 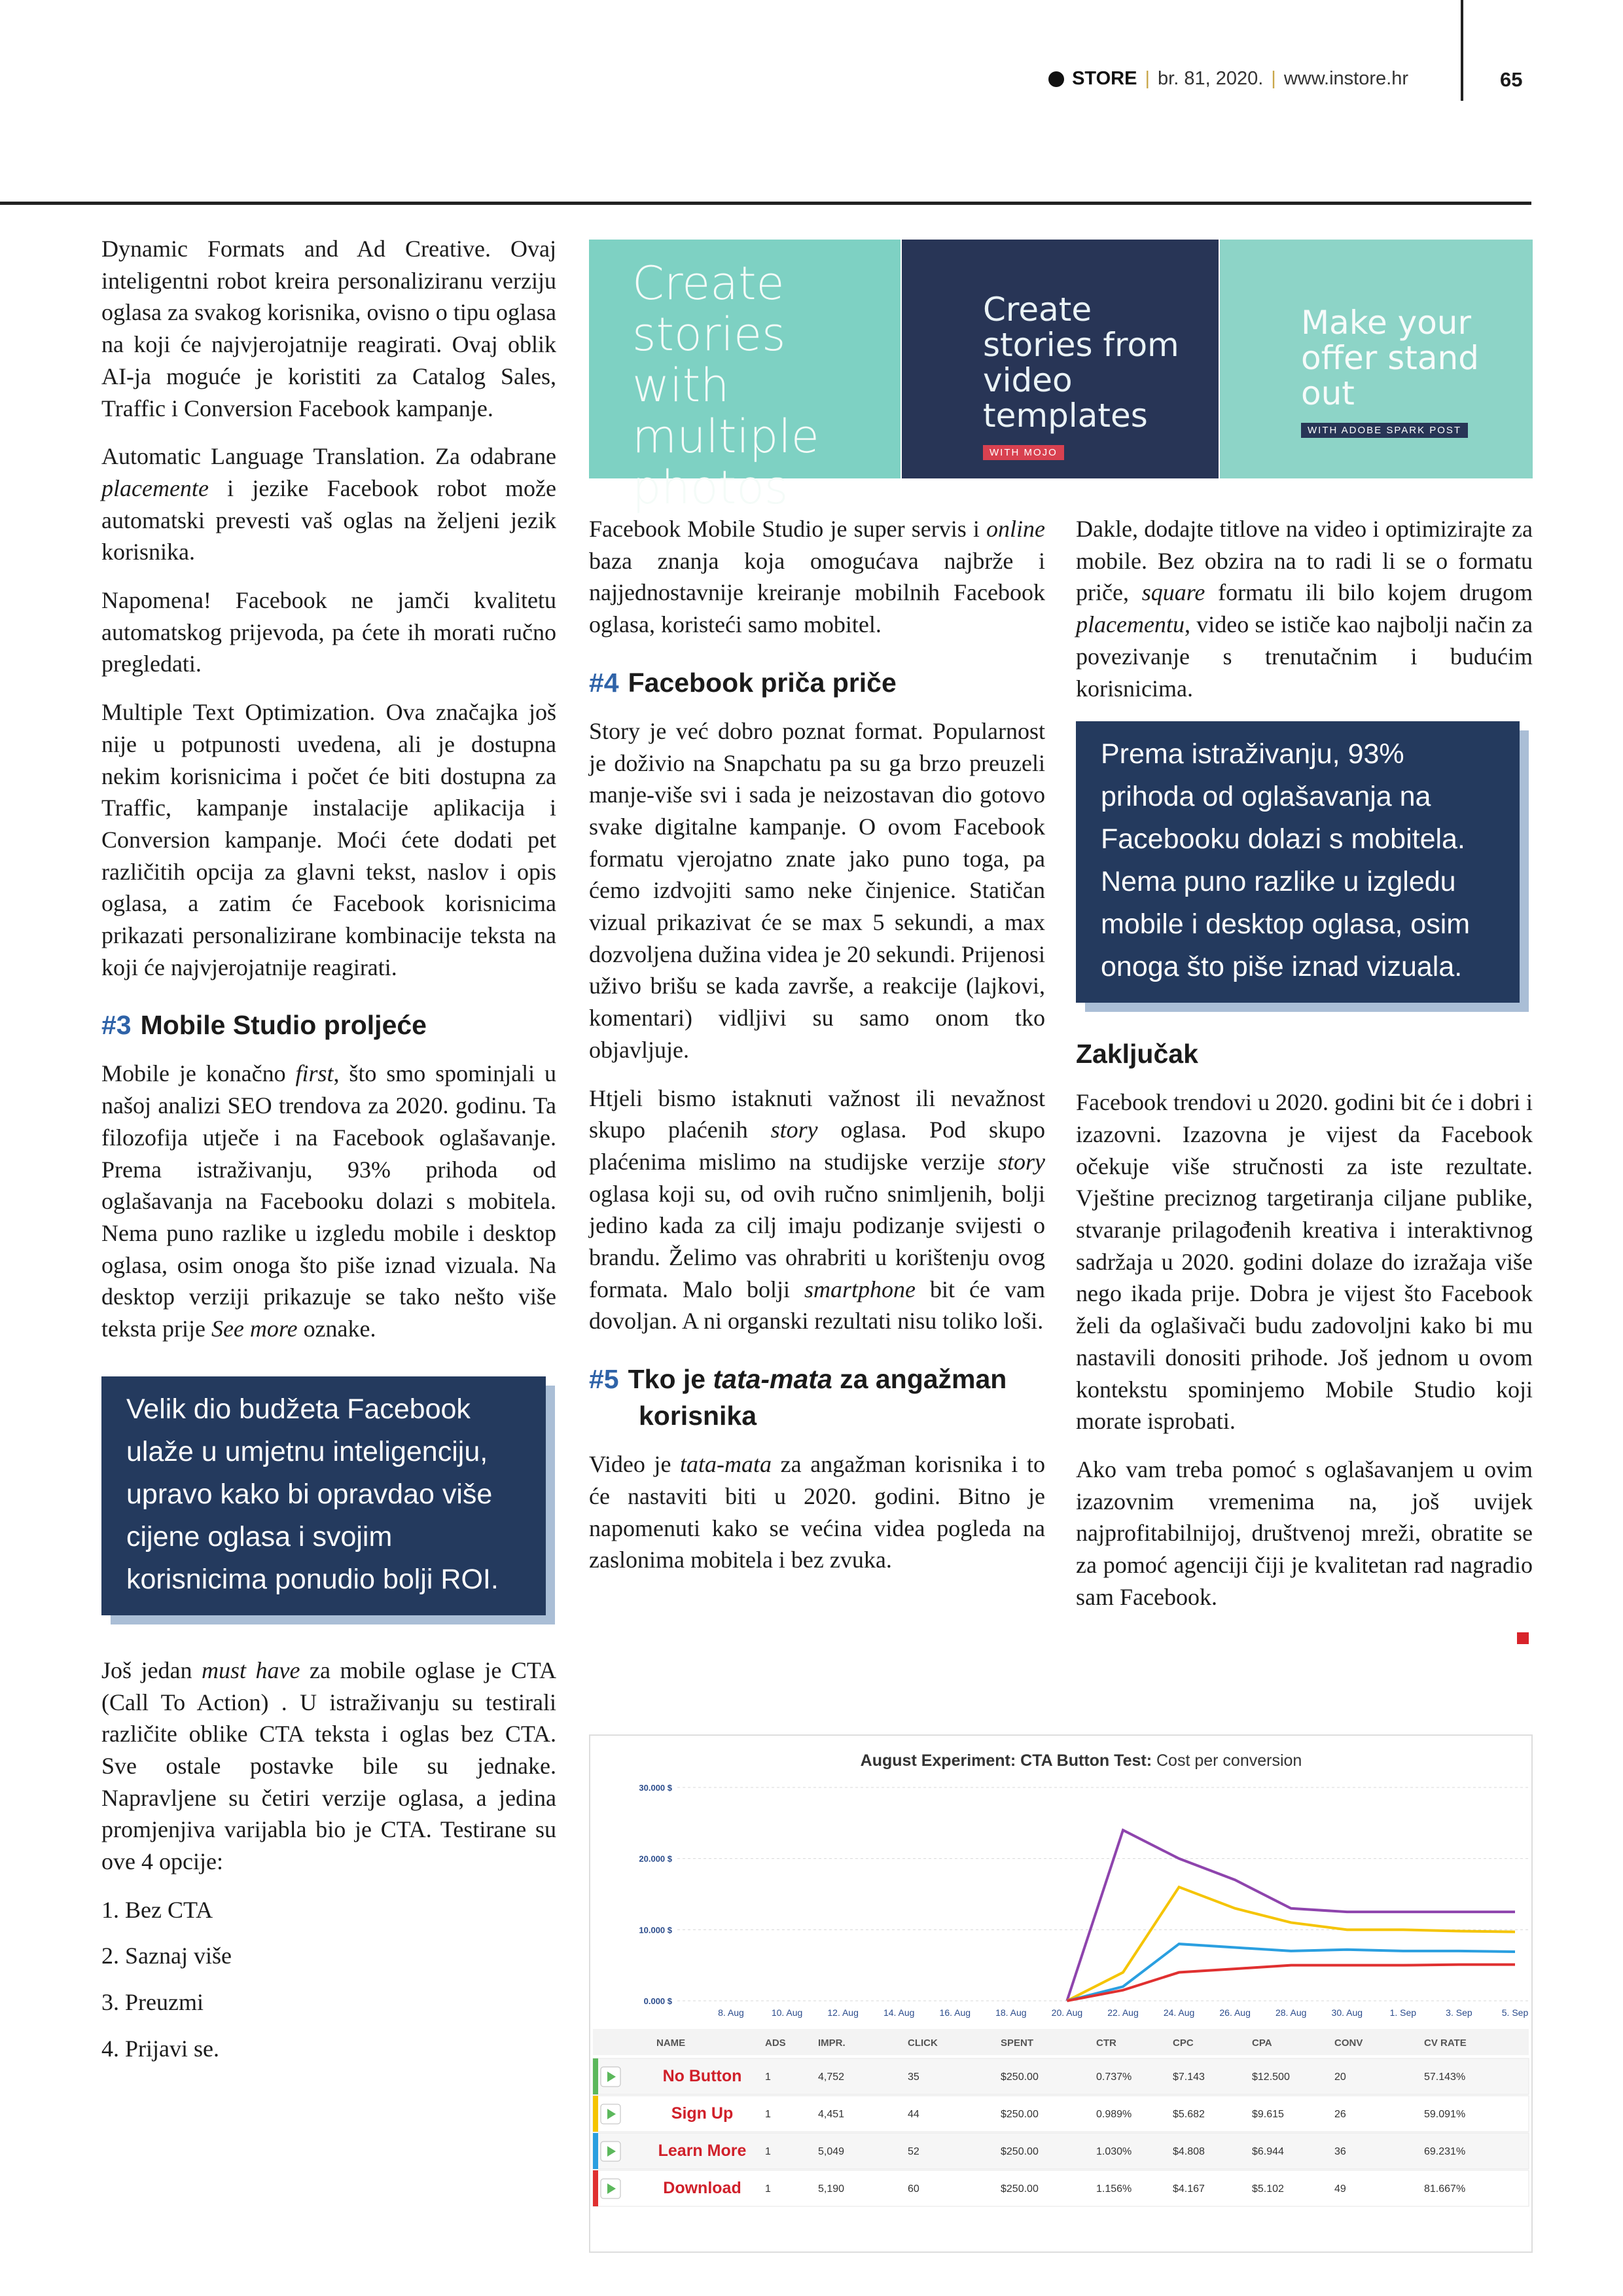 I want to click on x-tick-label: 16. Aug, so click(x=955, y=2012).